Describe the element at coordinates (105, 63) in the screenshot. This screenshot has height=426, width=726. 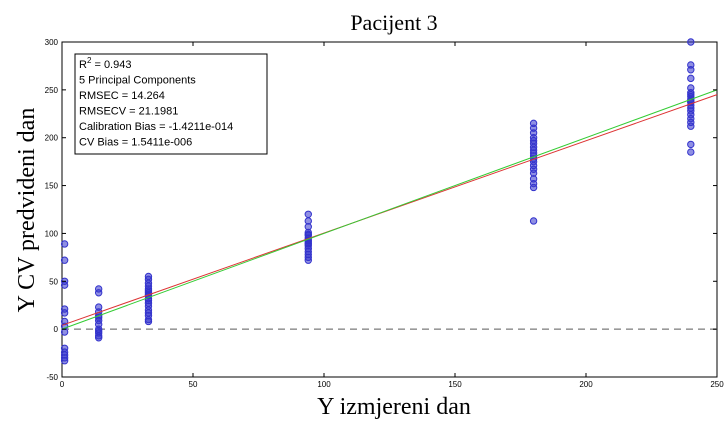
I see `stats-line: R2 = 0.943` at that location.